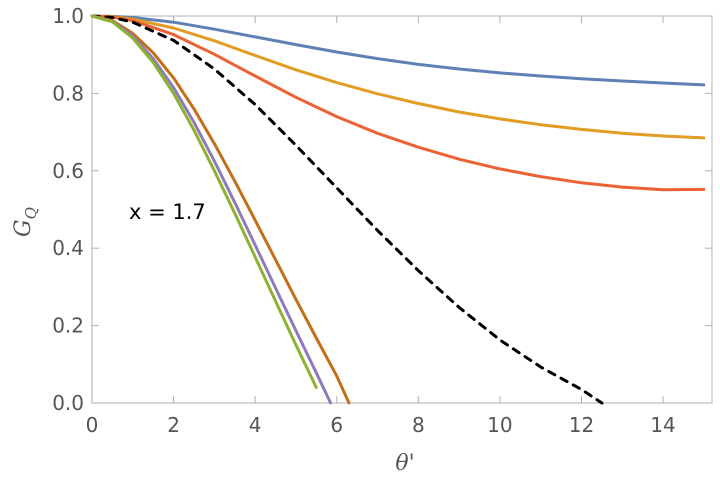 The height and width of the screenshot is (485, 720). I want to click on x-tick-label: 8, so click(418, 425).